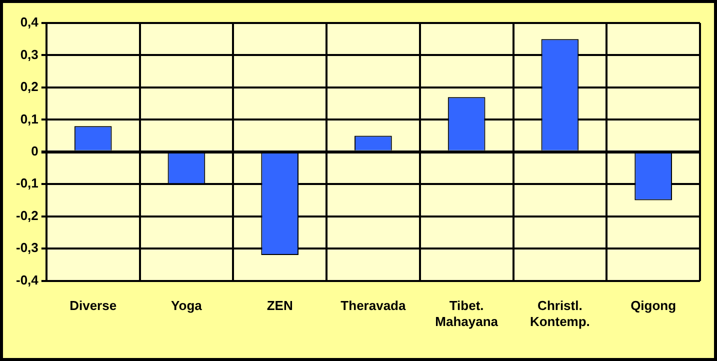 The image size is (717, 361). I want to click on y-tick-label: -0,2, so click(27, 215).